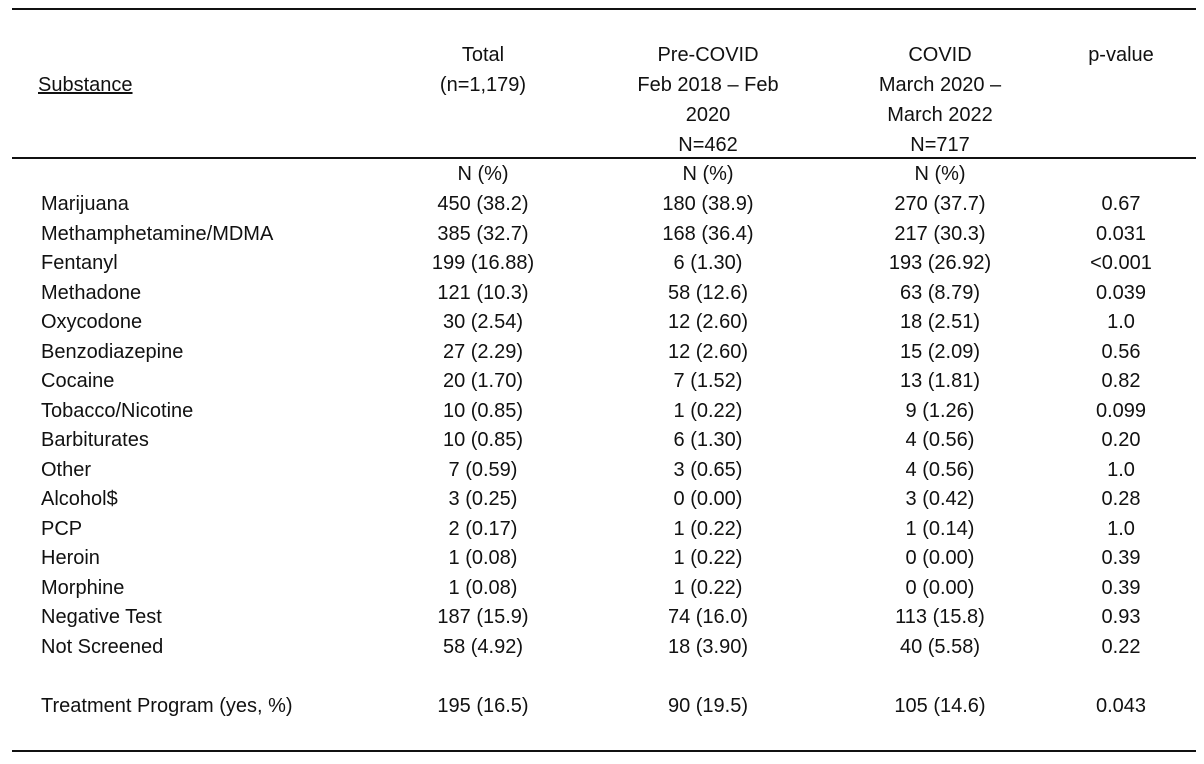 The width and height of the screenshot is (1204, 764). What do you see at coordinates (101, 617) in the screenshot?
I see `cell-substance: Negative Test` at bounding box center [101, 617].